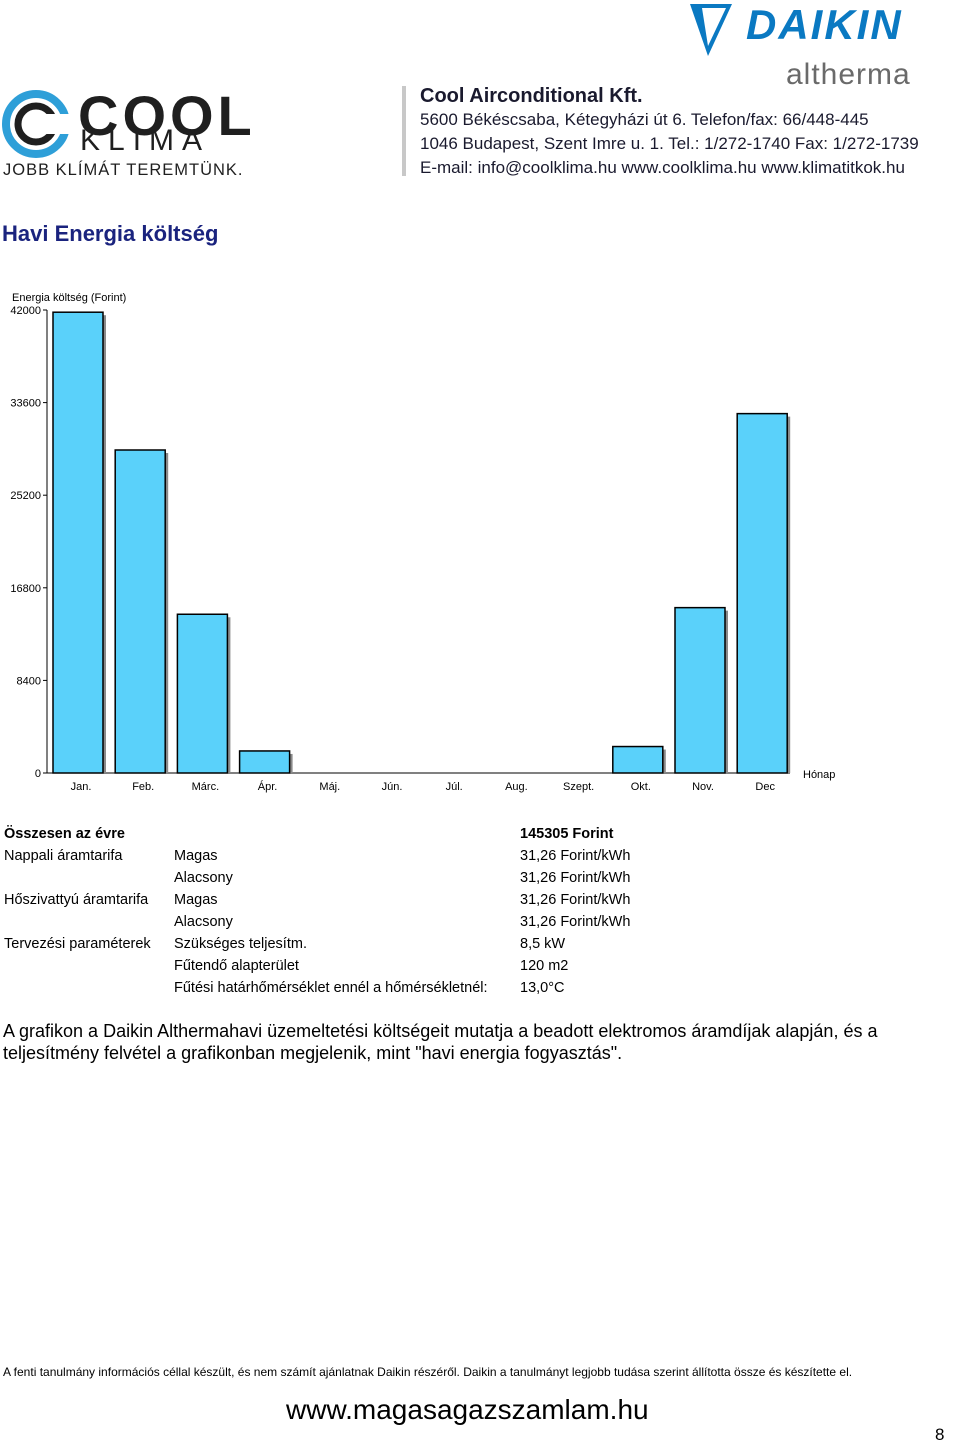  I want to click on x-tick-label: Jún., so click(392, 787).